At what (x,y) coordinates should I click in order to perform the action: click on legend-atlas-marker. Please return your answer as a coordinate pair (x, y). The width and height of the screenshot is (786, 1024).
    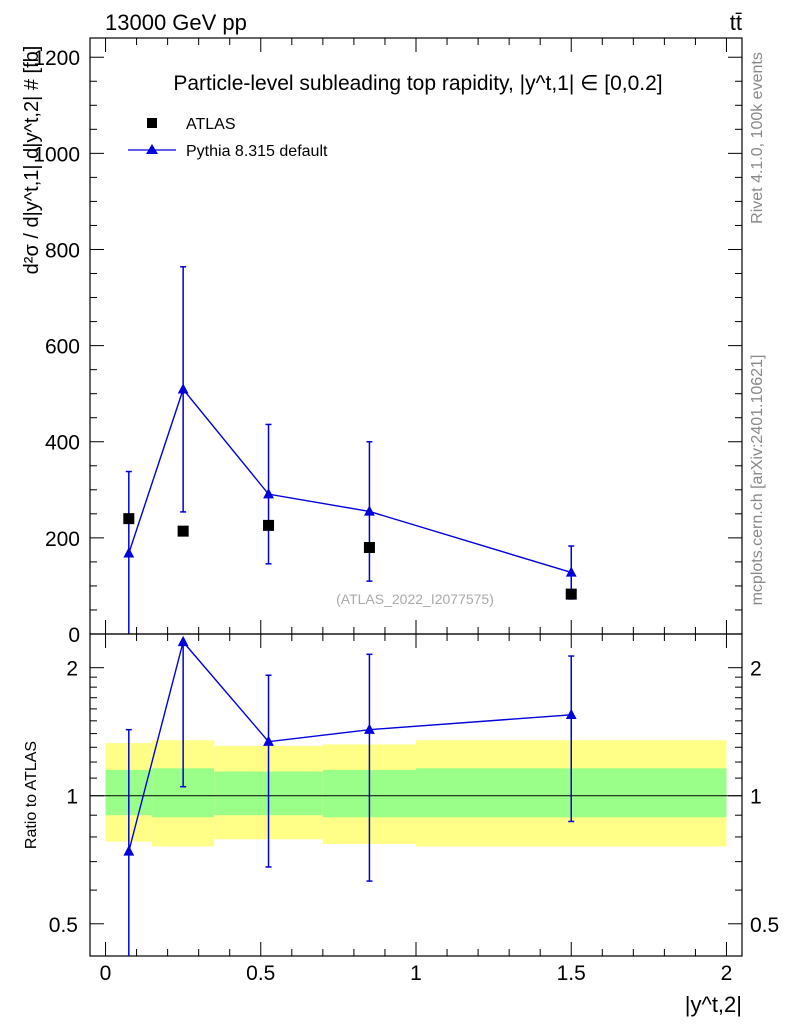
    Looking at the image, I should click on (152, 123).